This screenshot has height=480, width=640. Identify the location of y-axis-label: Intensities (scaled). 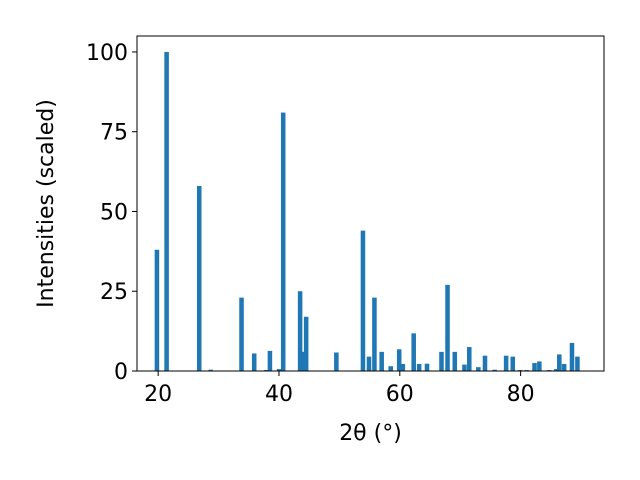
(46, 203).